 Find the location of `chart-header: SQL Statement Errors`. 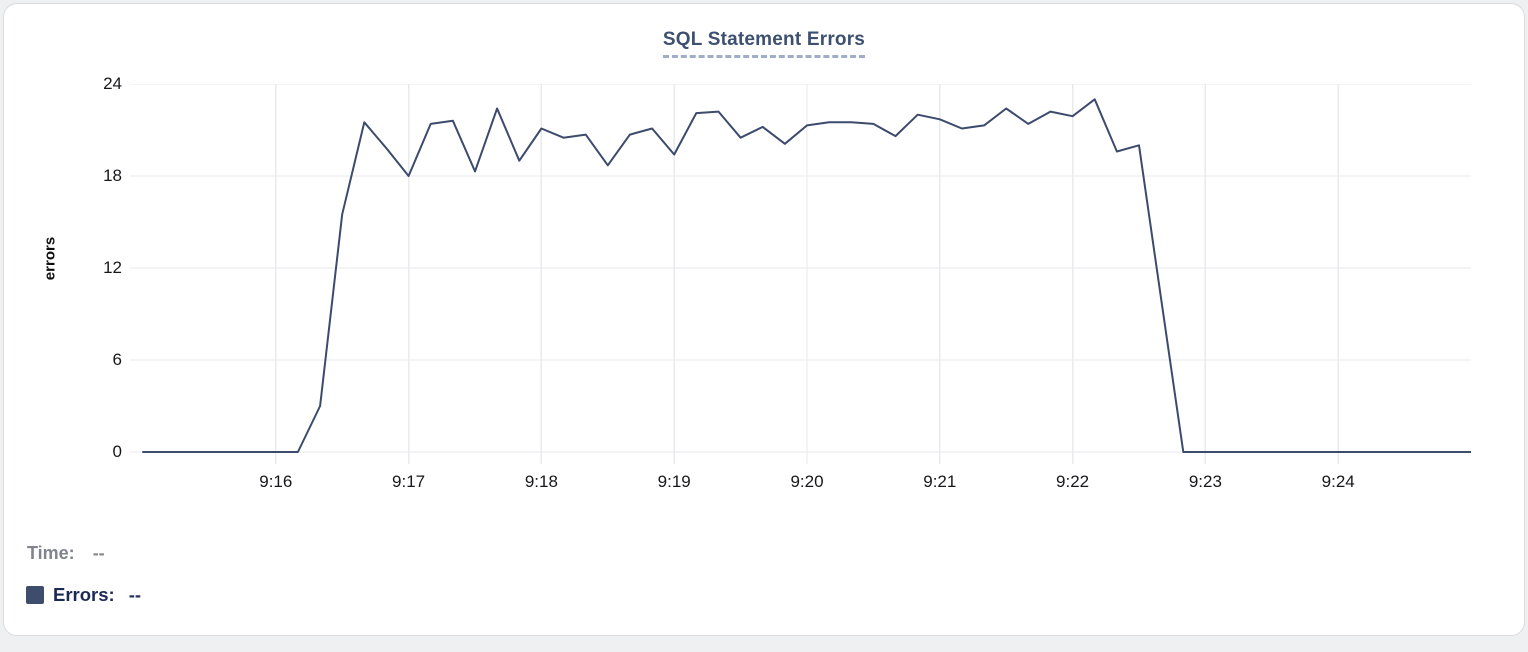

chart-header: SQL Statement Errors is located at coordinates (764, 43).